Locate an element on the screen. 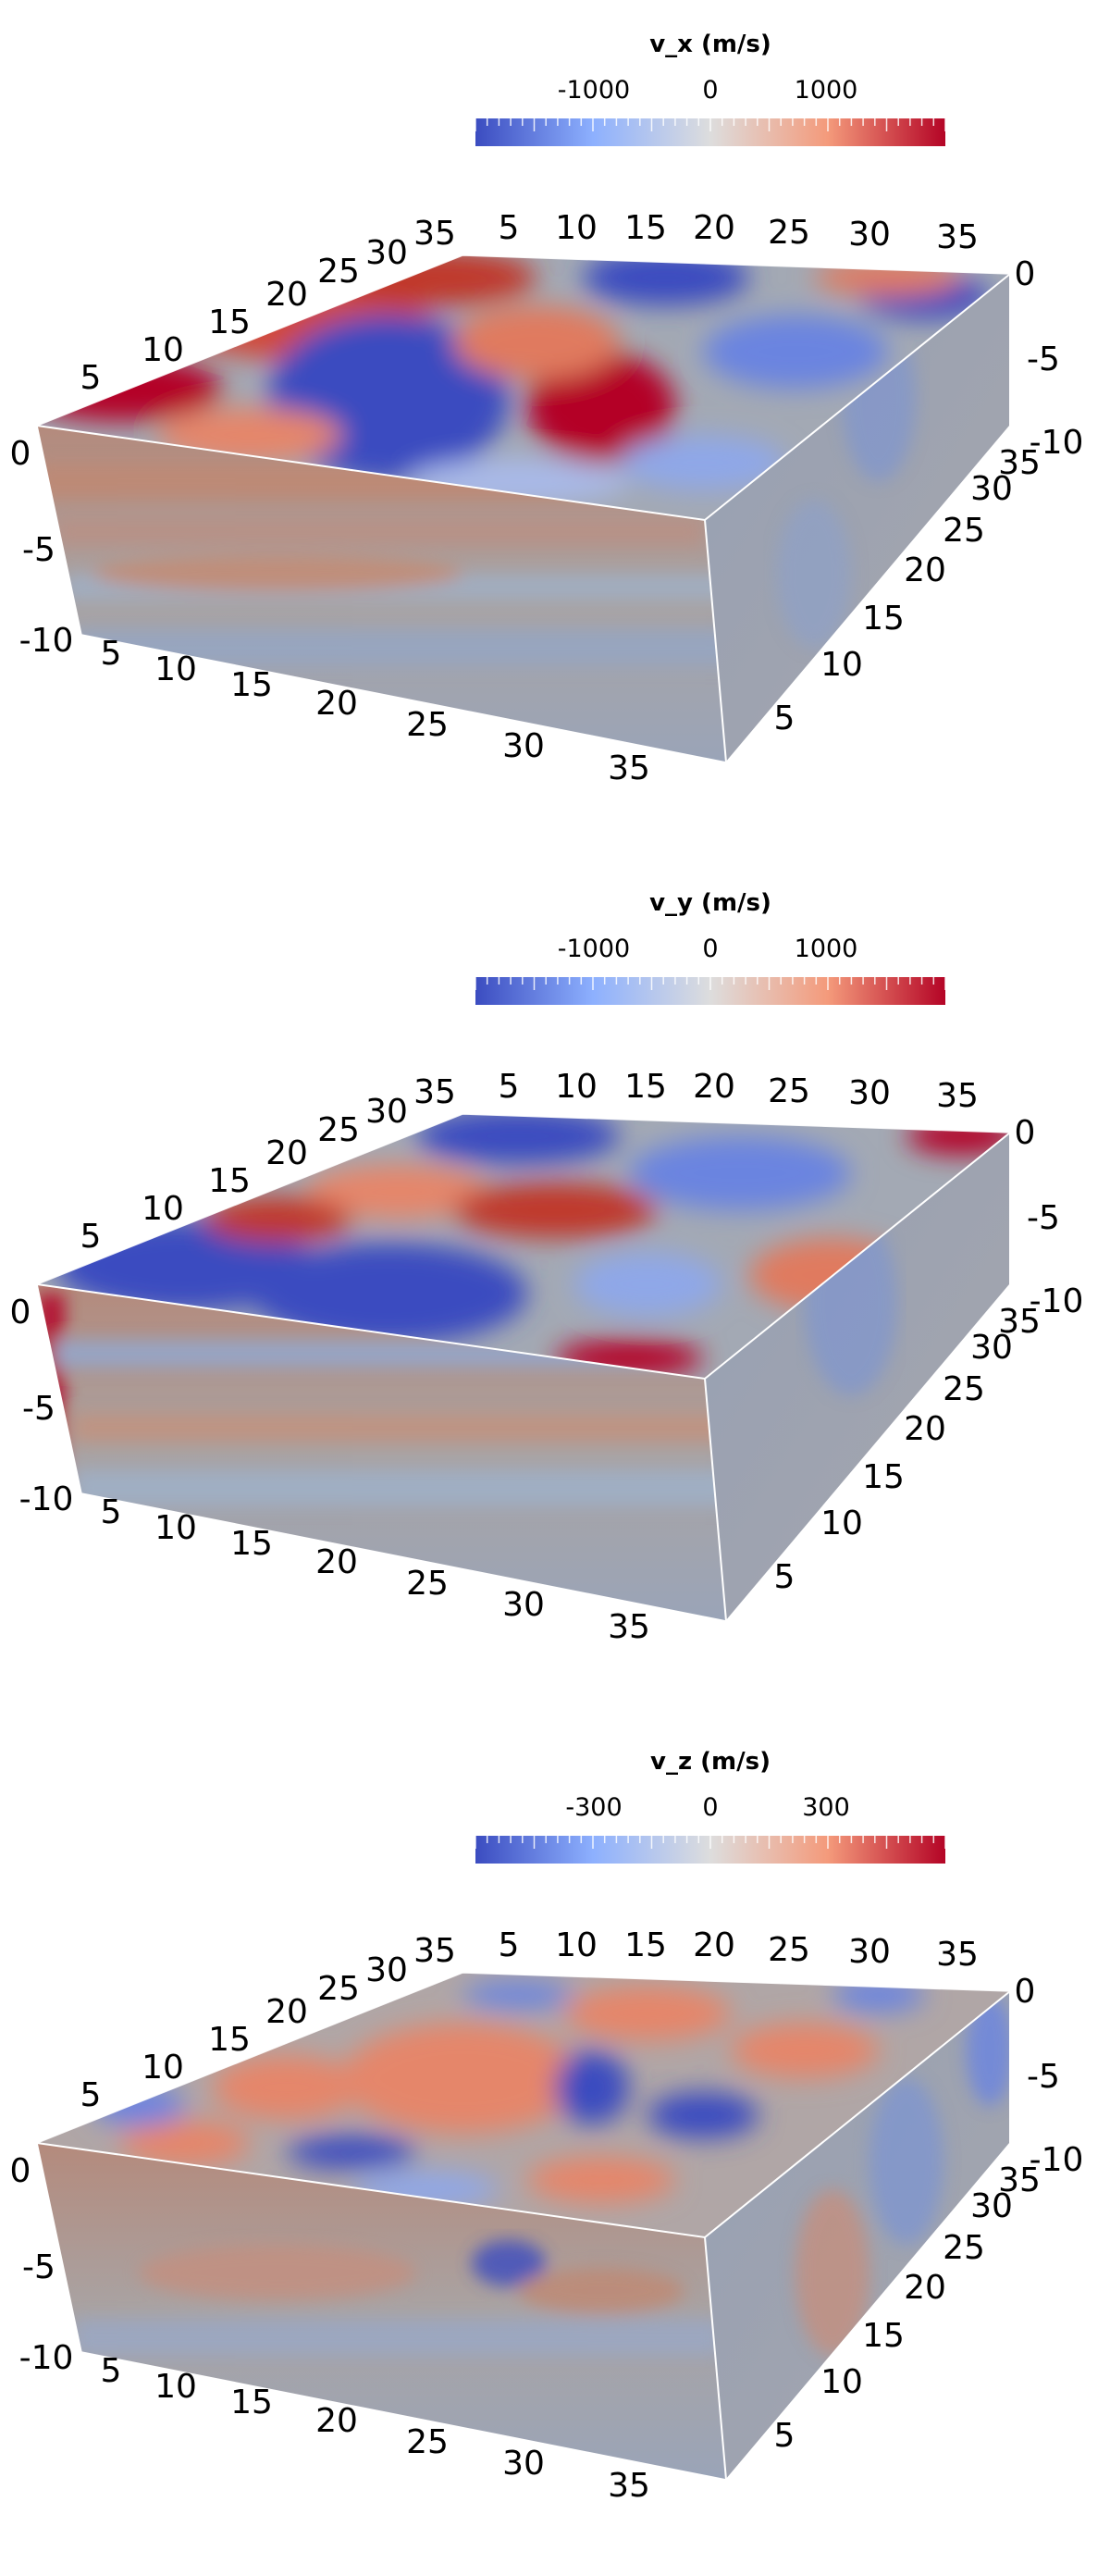  colorbar-title: v_x (m/s) is located at coordinates (710, 45).